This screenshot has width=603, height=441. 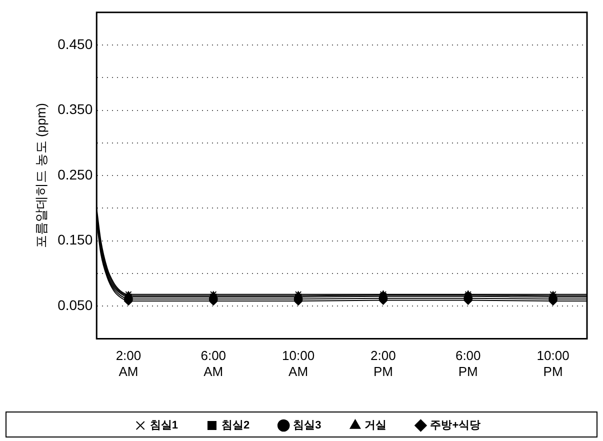 What do you see at coordinates (75, 44) in the screenshot?
I see `y-tick-label: 0.450` at bounding box center [75, 44].